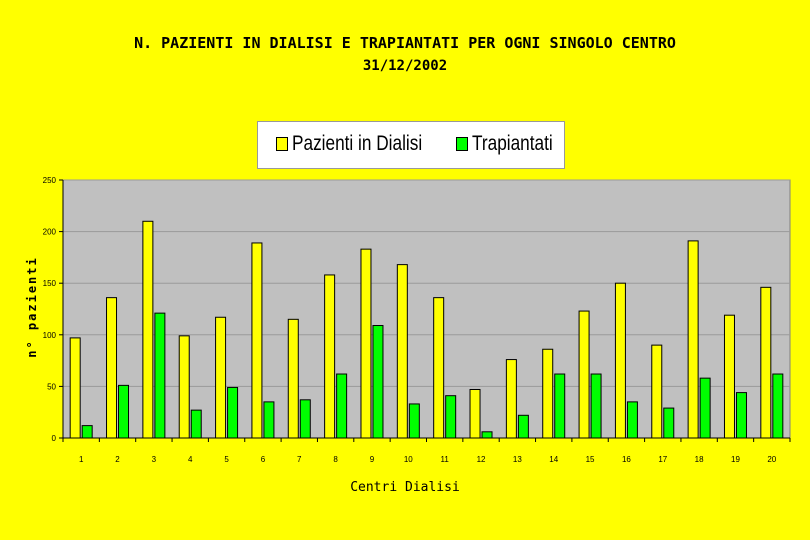  Describe the element at coordinates (462, 144) in the screenshot. I see `legend-swatch-trapiantati` at that location.